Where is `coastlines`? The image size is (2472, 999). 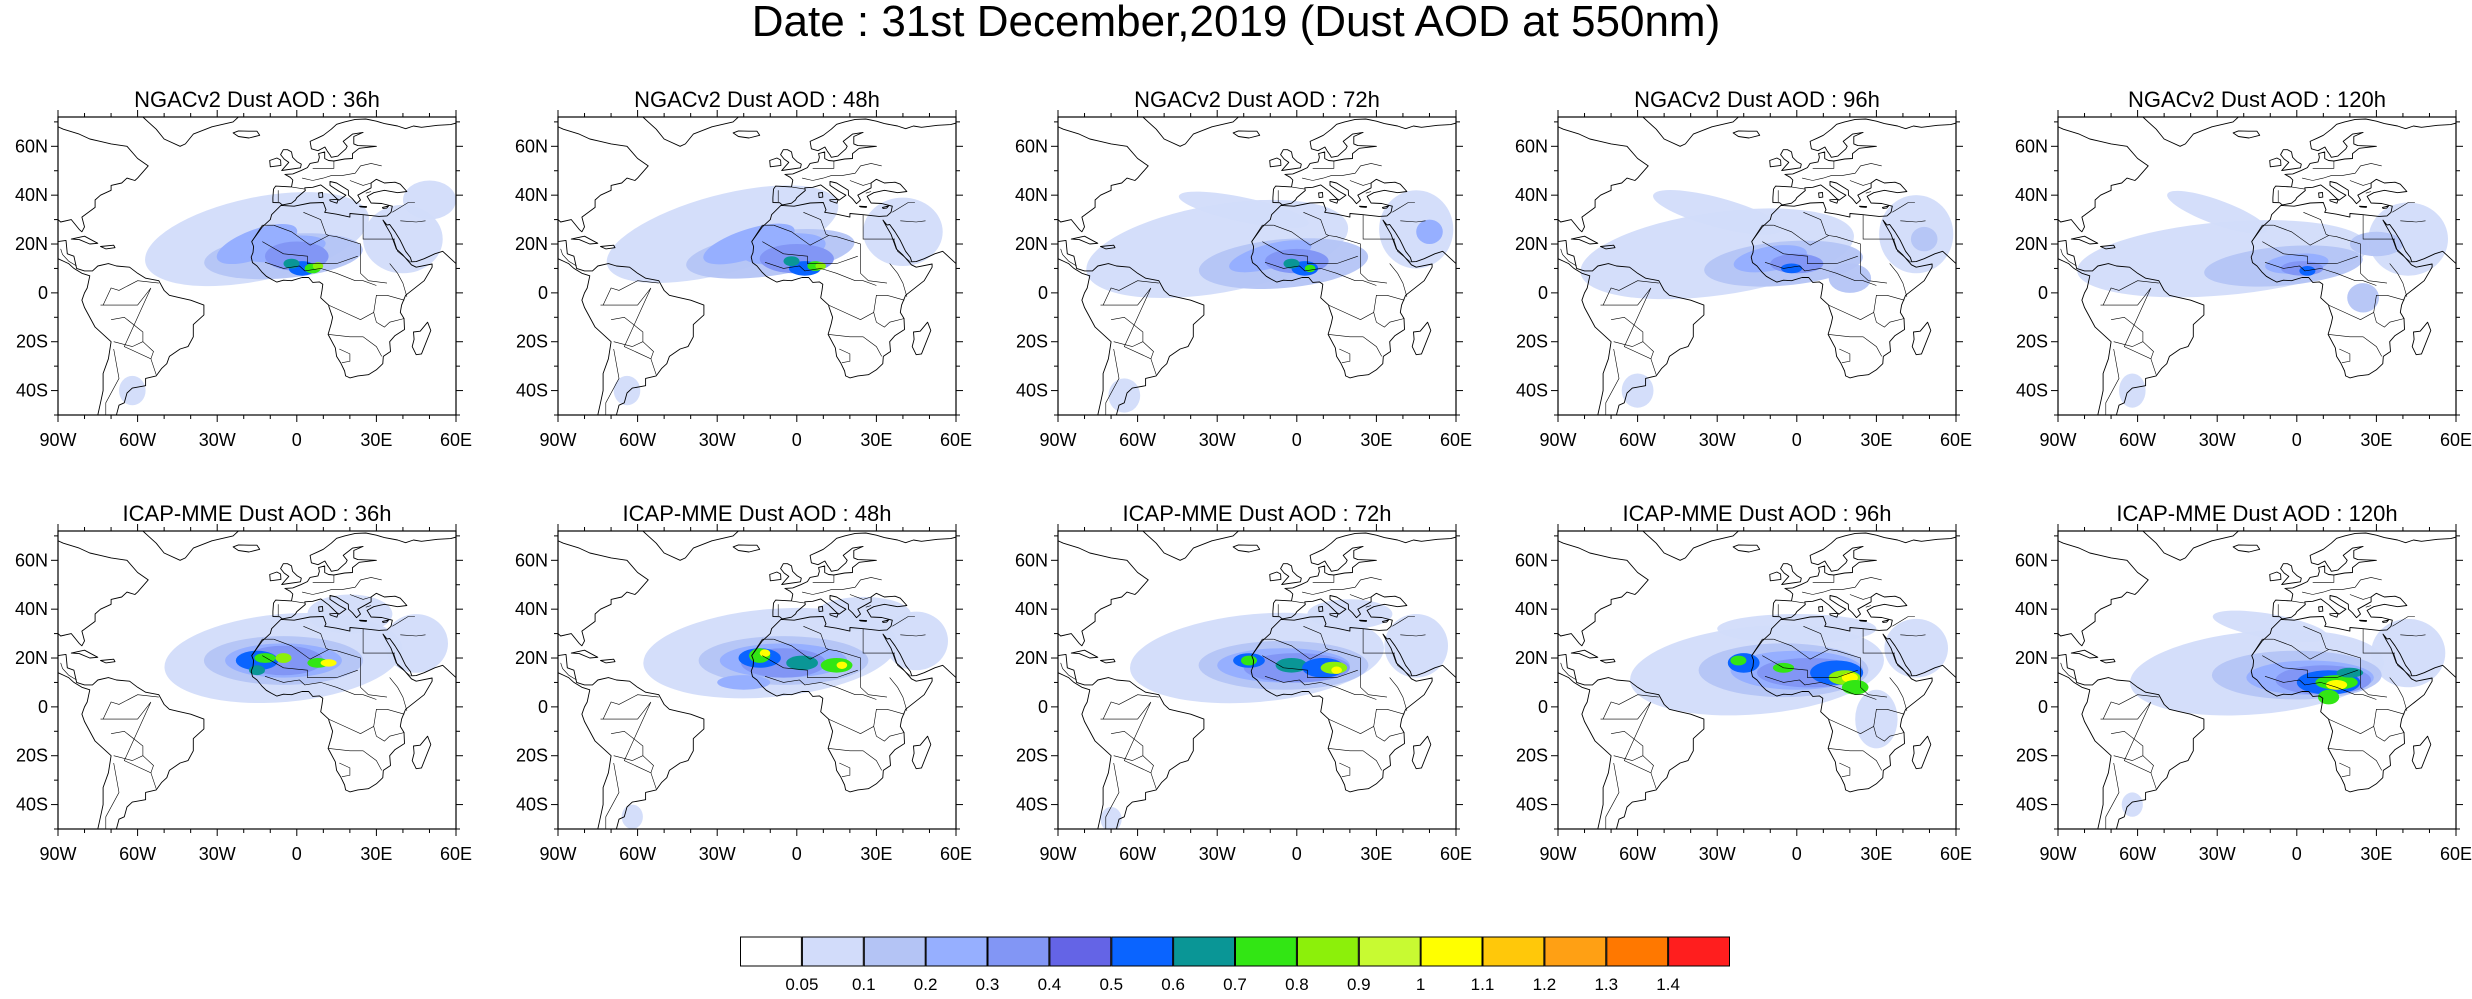 coastlines is located at coordinates (257, 680).